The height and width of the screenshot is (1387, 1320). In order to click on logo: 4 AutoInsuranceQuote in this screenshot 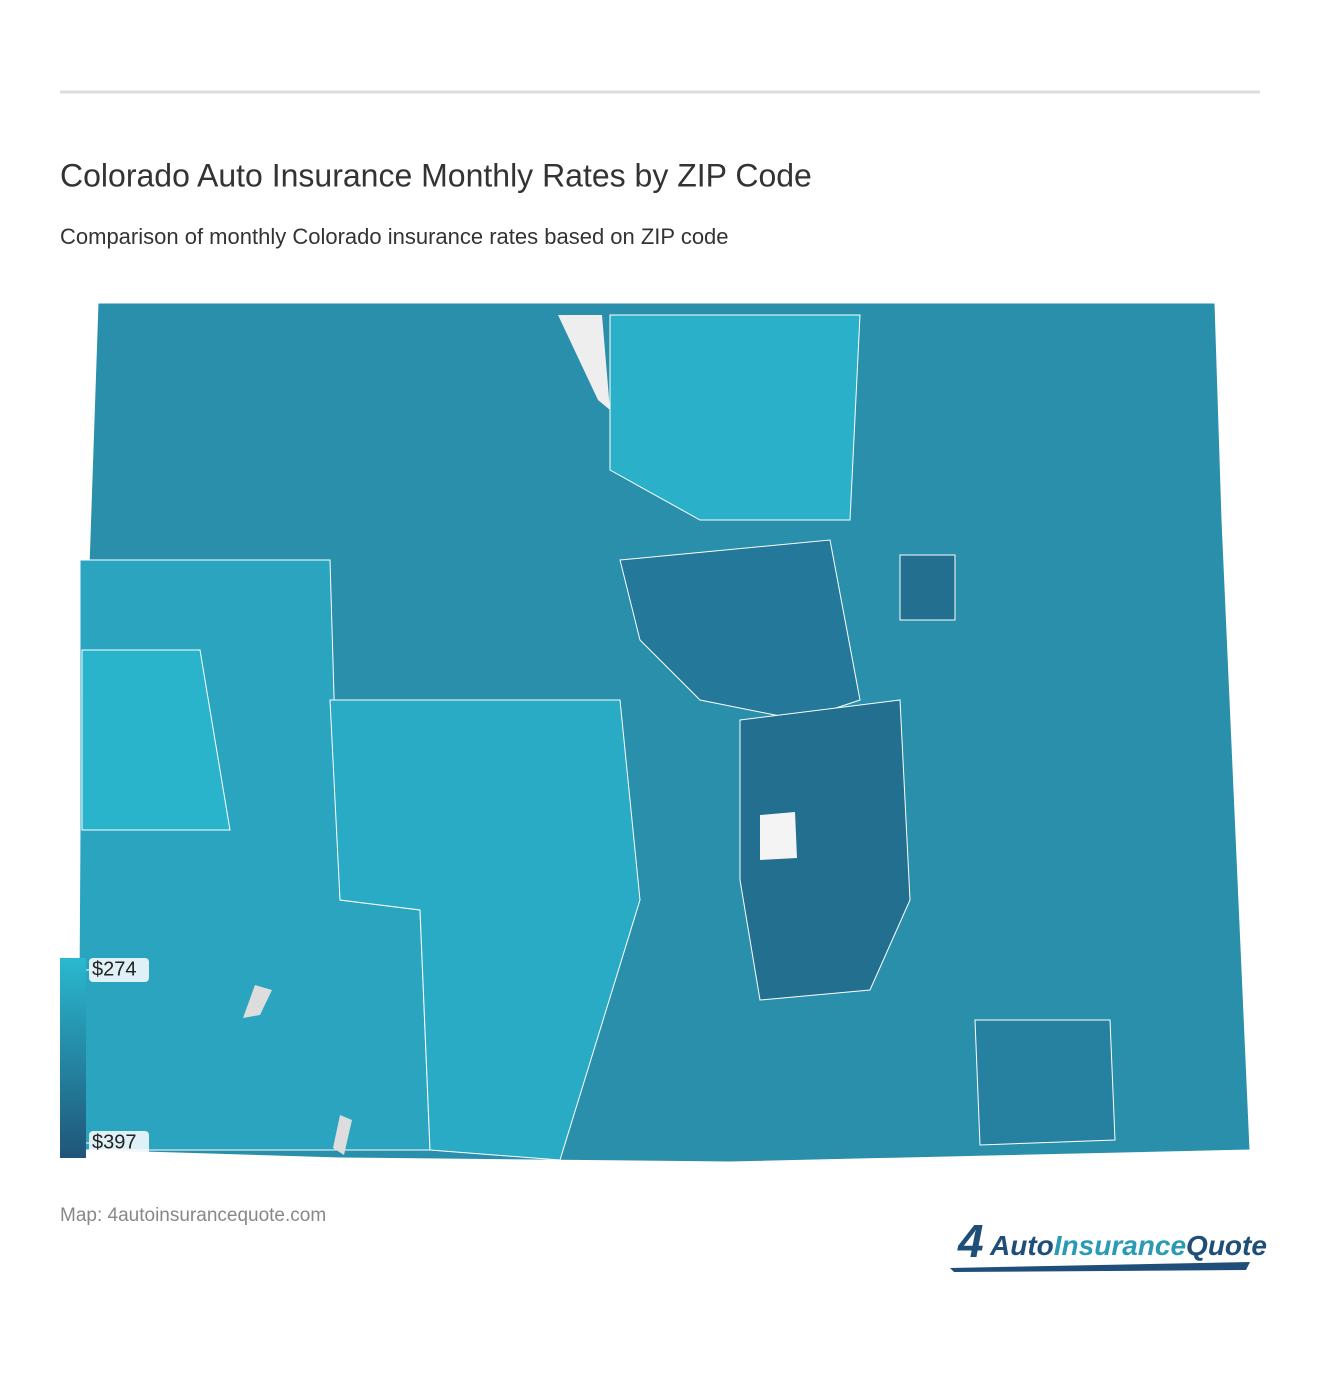, I will do `click(1108, 1243)`.